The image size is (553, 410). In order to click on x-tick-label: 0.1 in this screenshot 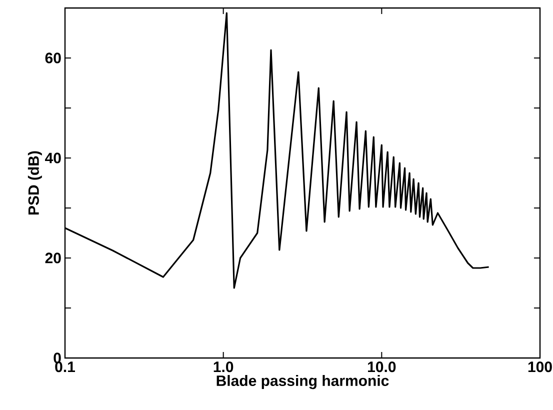, I will do `click(65, 367)`.